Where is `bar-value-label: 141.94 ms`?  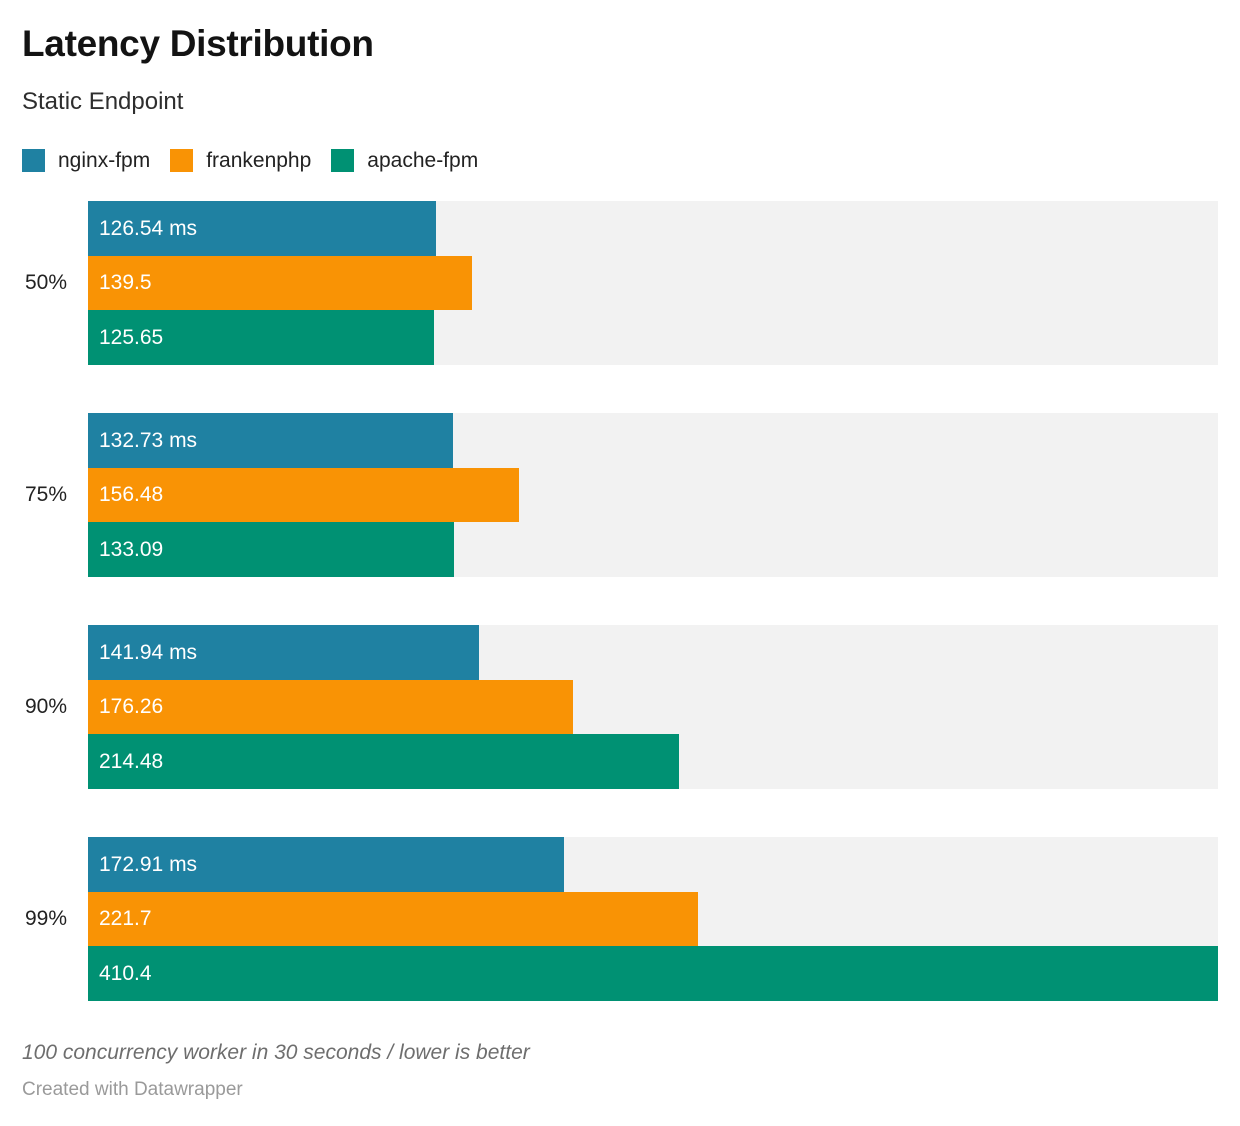 bar-value-label: 141.94 ms is located at coordinates (148, 652).